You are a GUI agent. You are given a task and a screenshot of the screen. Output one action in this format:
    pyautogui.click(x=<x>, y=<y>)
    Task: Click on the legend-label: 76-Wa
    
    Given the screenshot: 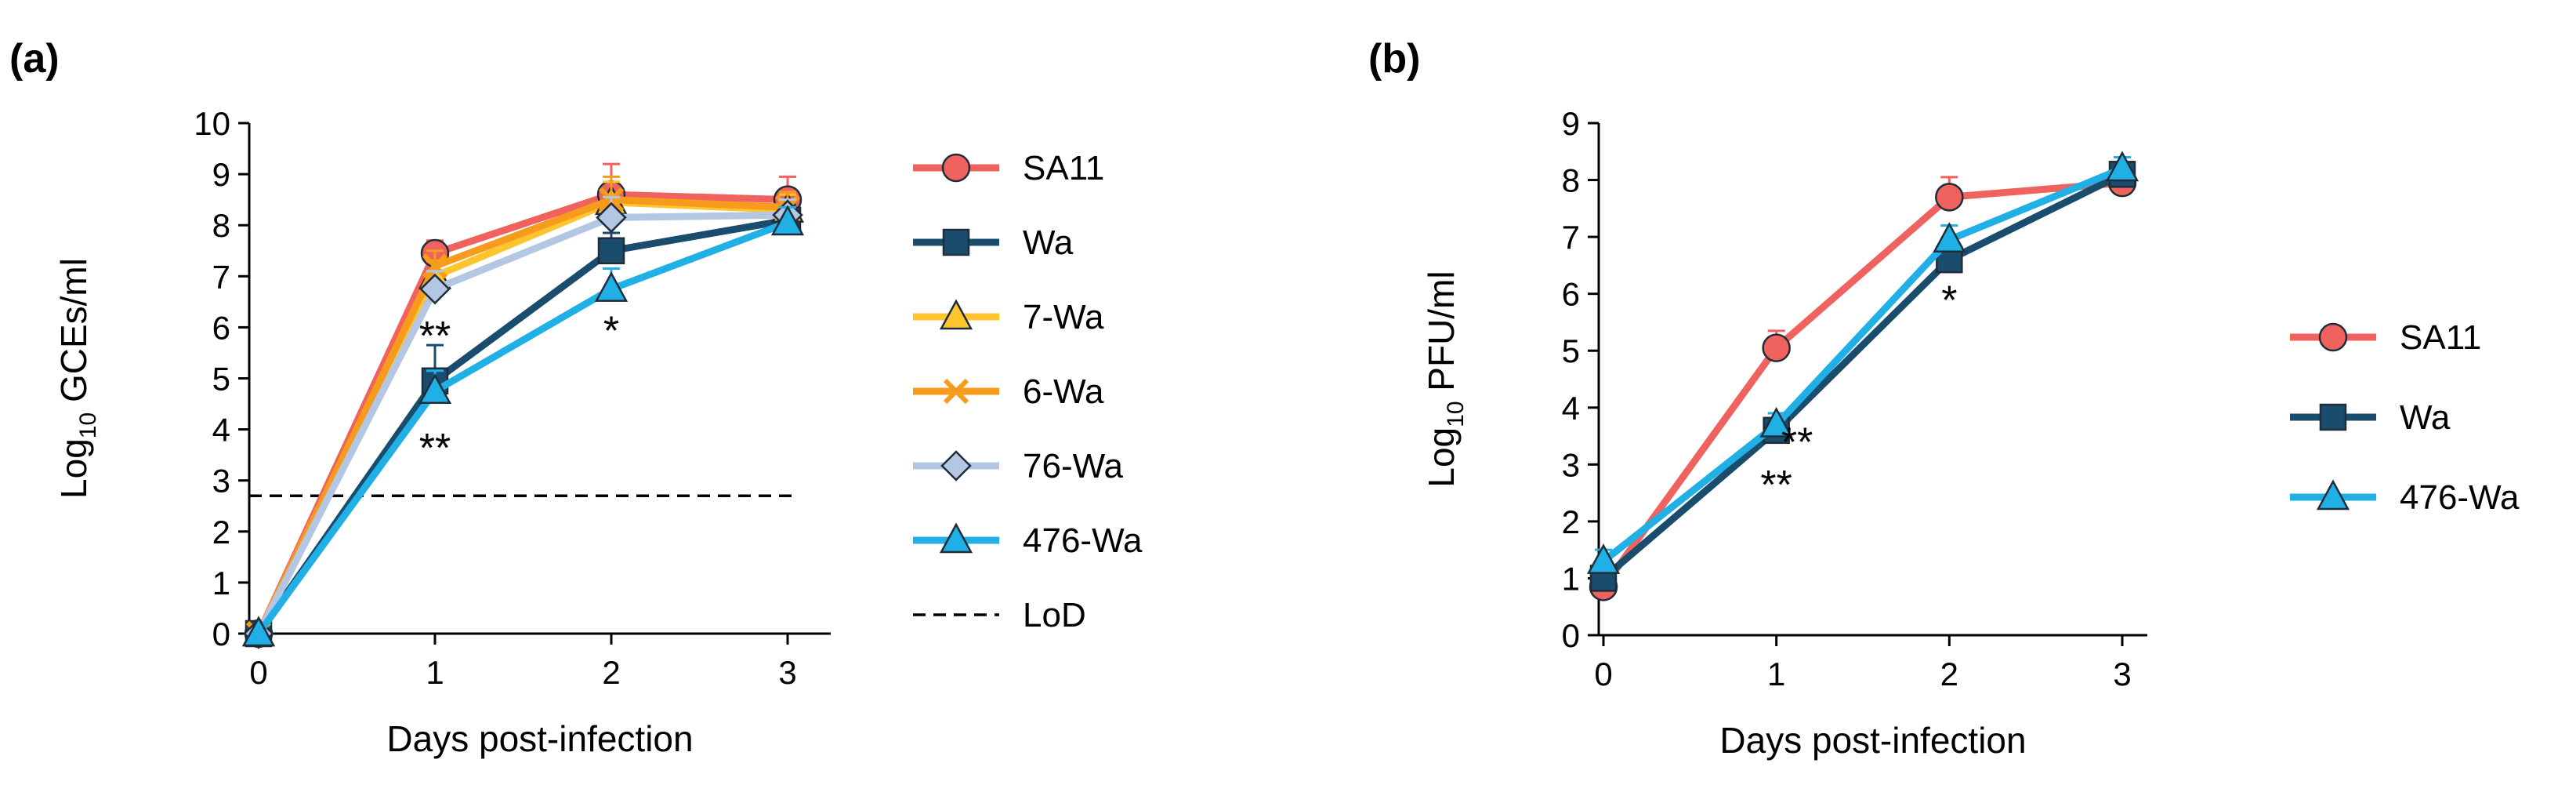 What is the action you would take?
    pyautogui.click(x=1073, y=466)
    